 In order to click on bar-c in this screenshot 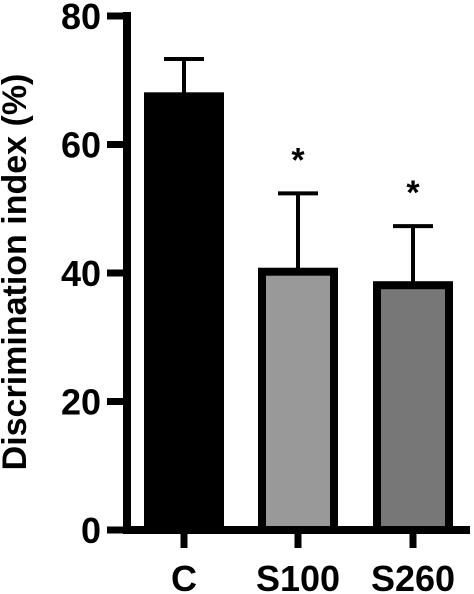, I will do `click(184, 313)`.